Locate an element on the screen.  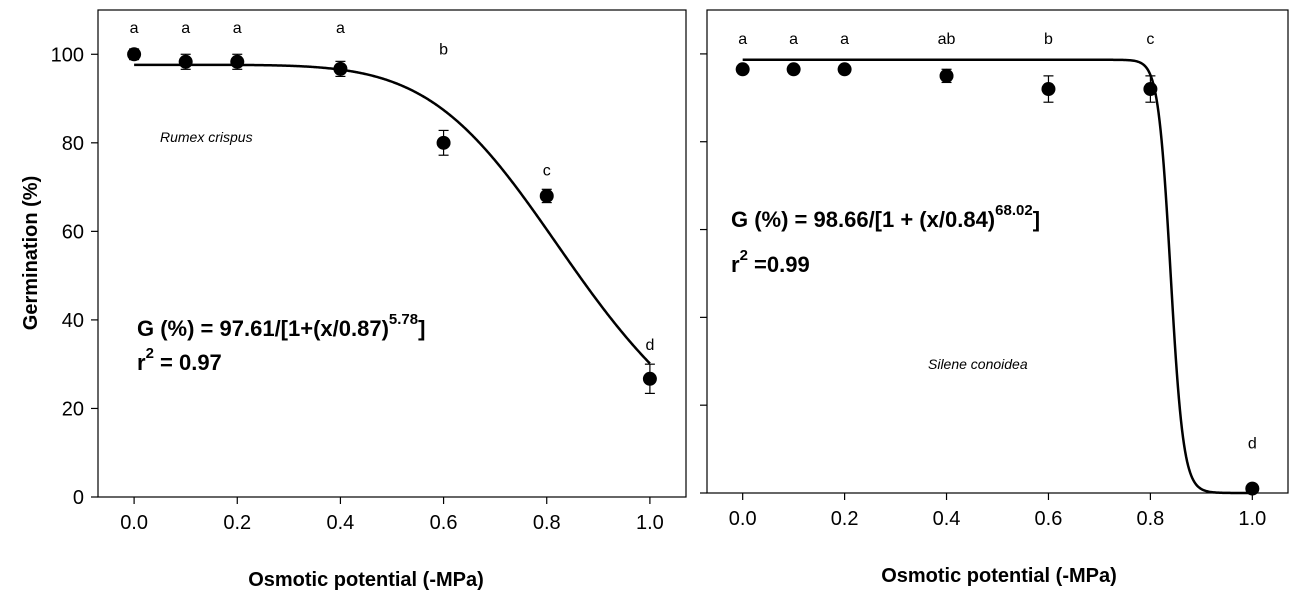
y-tick-label: 0 is located at coordinates (78, 498).